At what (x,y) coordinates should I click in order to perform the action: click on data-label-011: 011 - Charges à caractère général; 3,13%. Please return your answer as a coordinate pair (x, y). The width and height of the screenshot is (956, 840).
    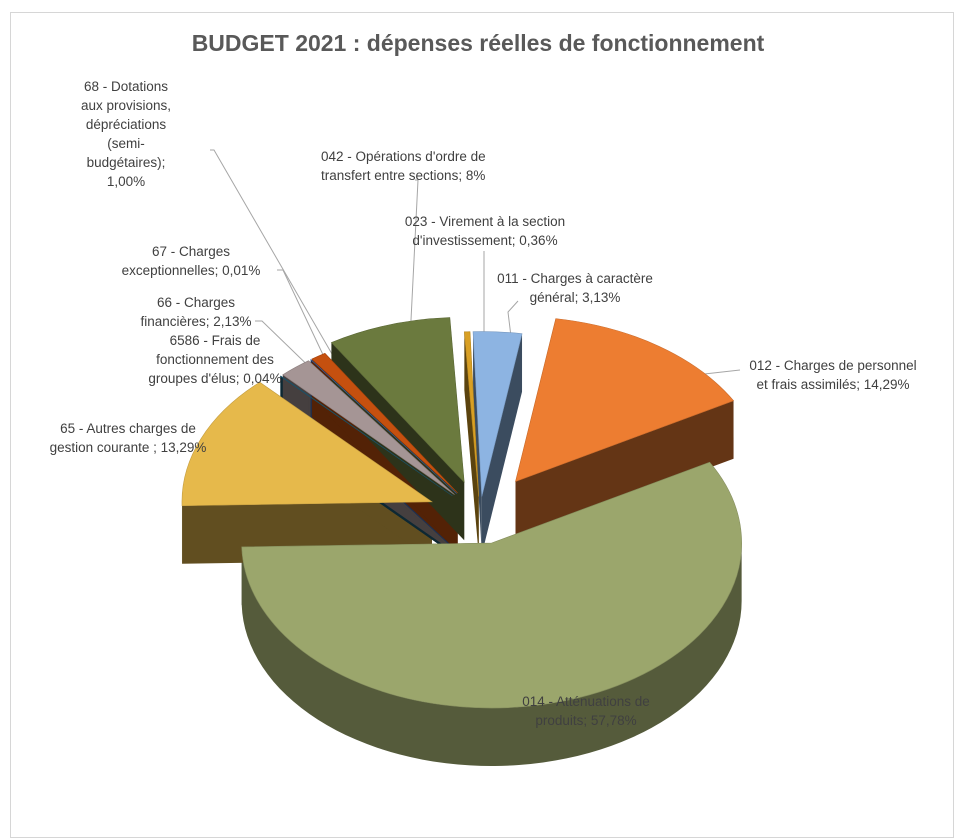
    Looking at the image, I should click on (575, 288).